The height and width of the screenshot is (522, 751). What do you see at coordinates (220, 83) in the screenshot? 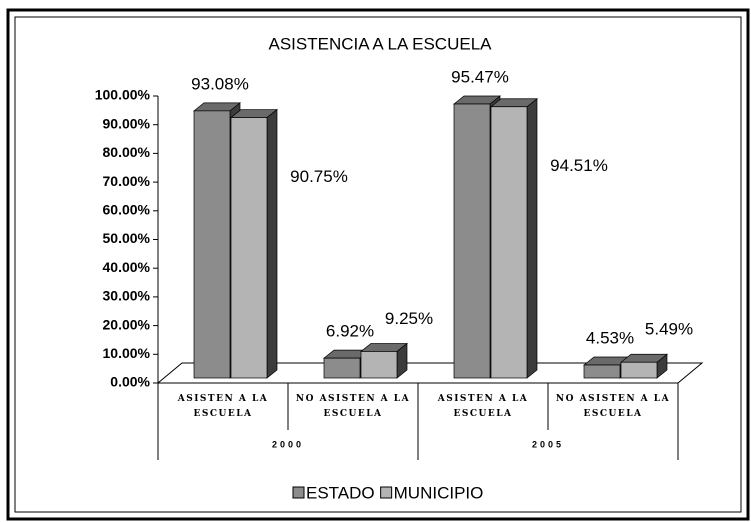
I see `value-label: 93.08%` at bounding box center [220, 83].